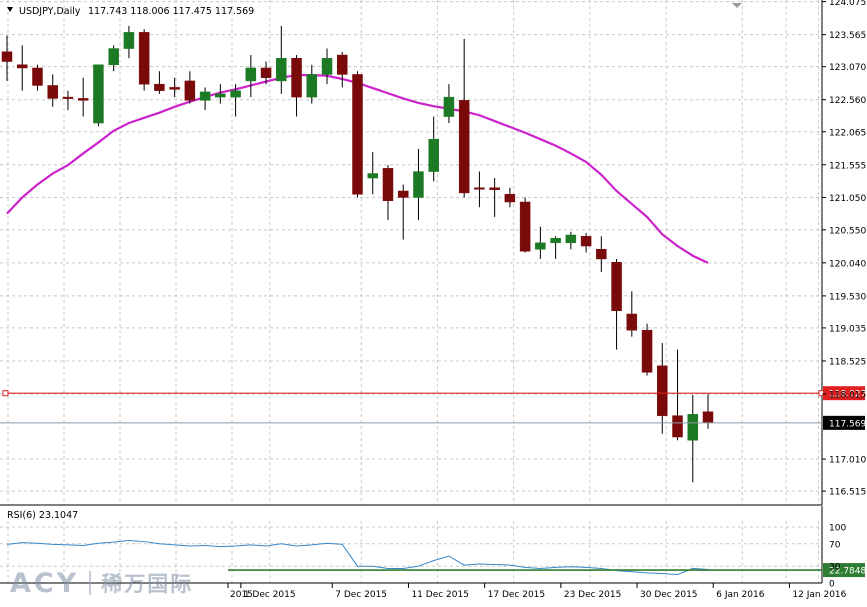 The width and height of the screenshot is (867, 607). I want to click on y-tick-label: 119.035, so click(847, 329).